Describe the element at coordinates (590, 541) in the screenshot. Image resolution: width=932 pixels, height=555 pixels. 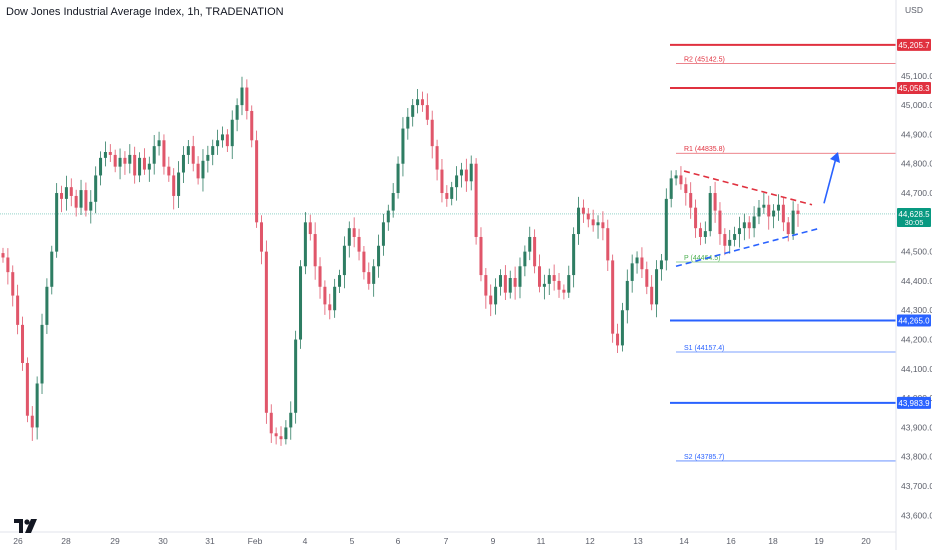
I see `x-tick-label: 12` at that location.